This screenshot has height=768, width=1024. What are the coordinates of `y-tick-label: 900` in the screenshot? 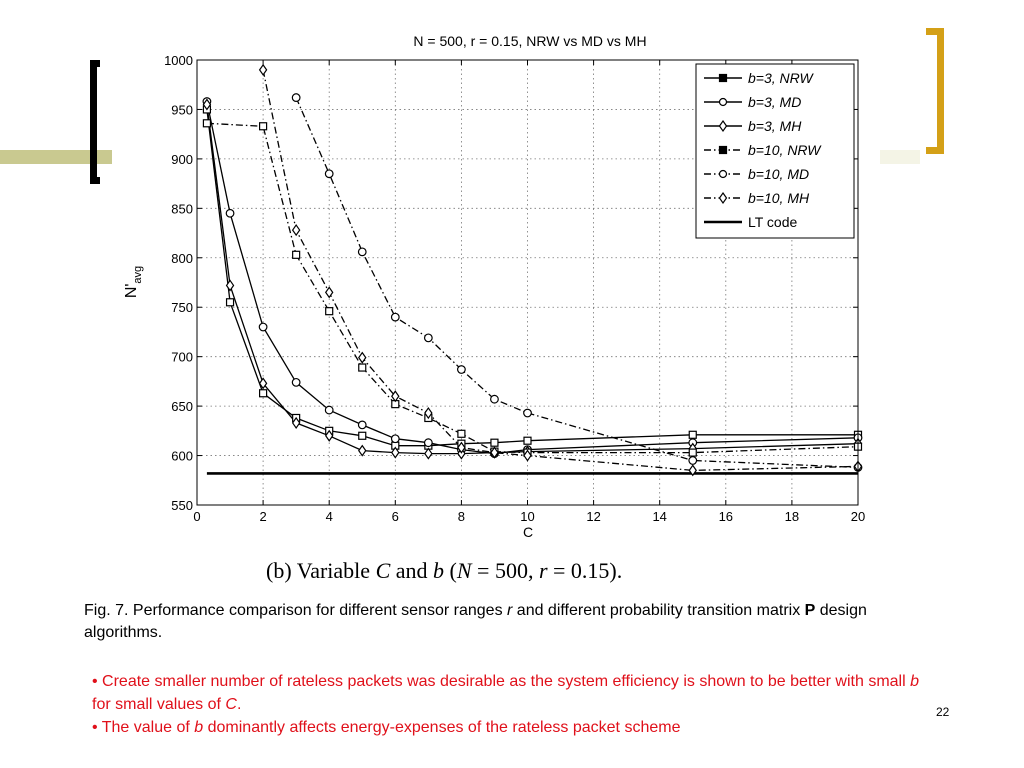 It's located at (182, 159).